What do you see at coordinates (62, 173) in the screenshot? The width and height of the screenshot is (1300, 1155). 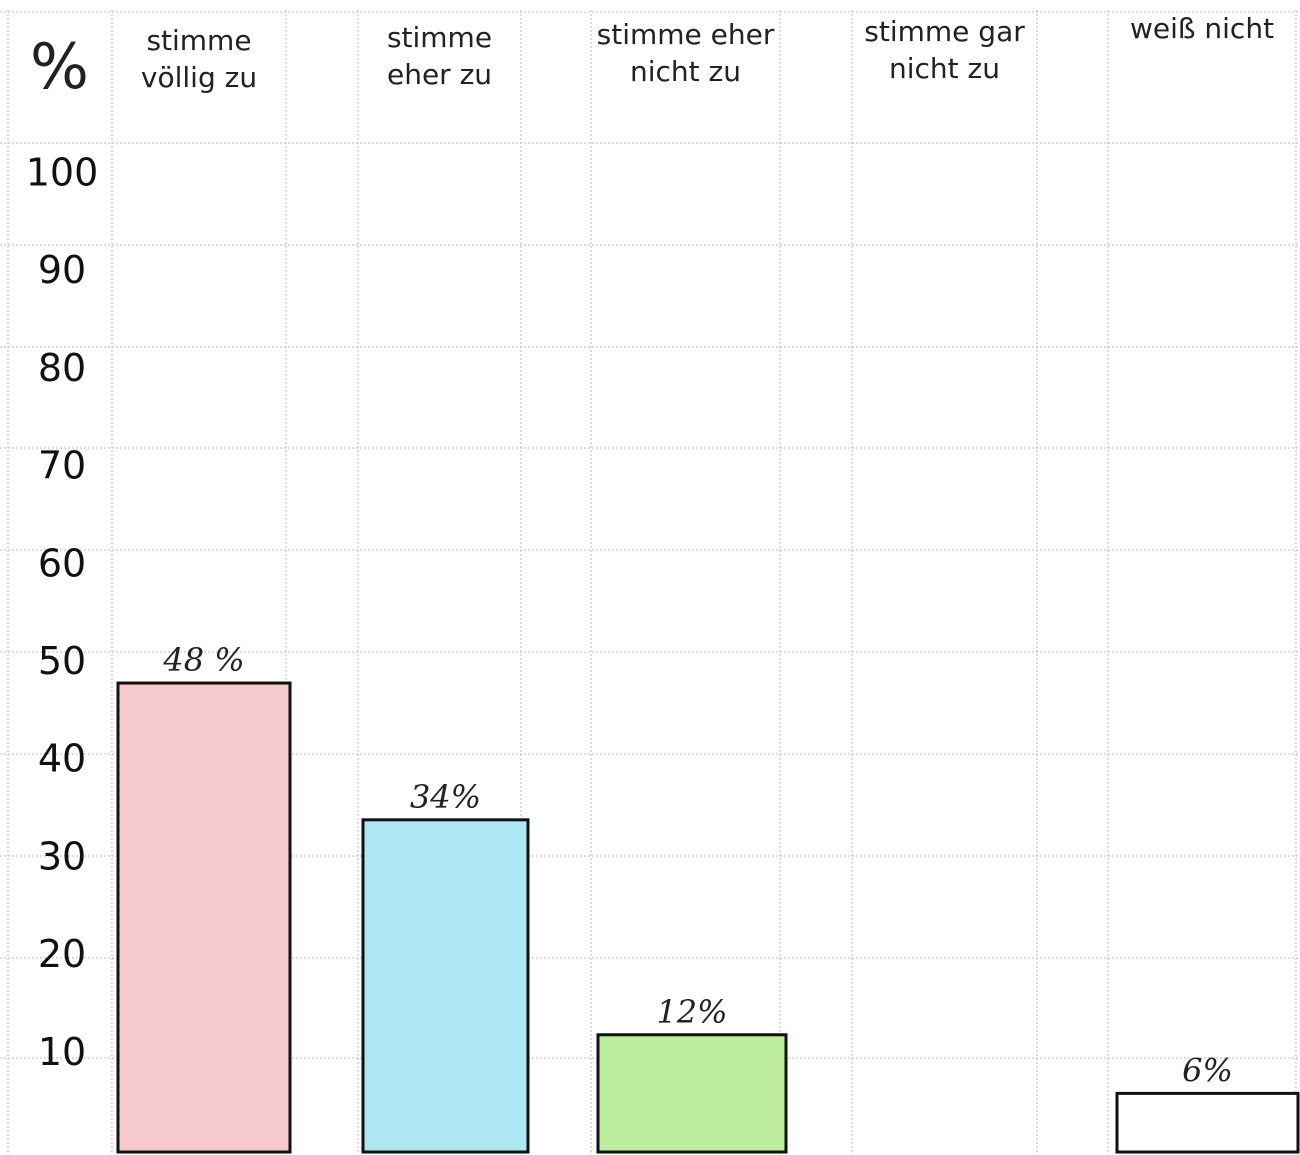 I see `y-tick-label: 100` at bounding box center [62, 173].